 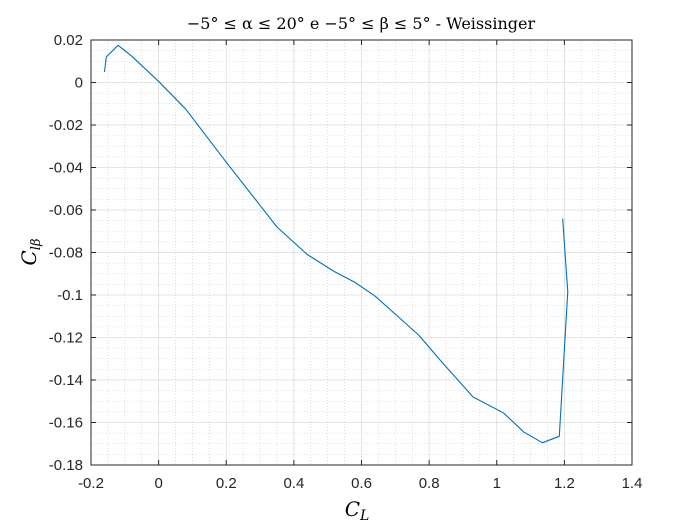 What do you see at coordinates (66, 168) in the screenshot?
I see `y-tick-label: -0.04` at bounding box center [66, 168].